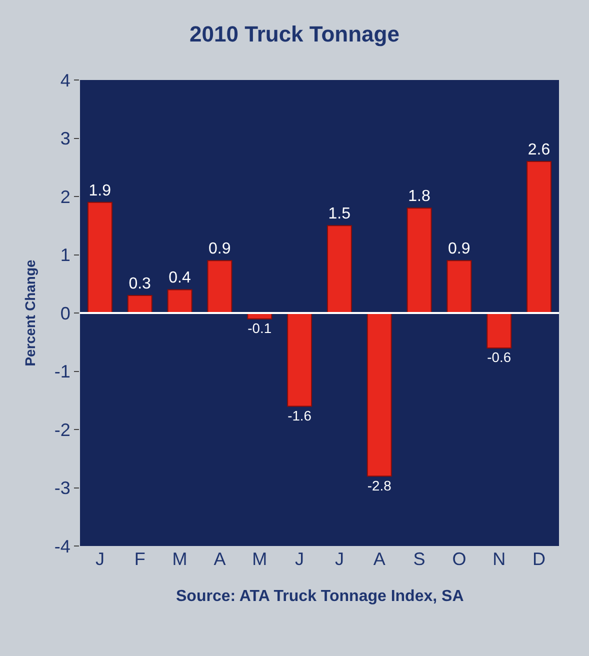  What do you see at coordinates (65, 255) in the screenshot?
I see `y-tick-label: 1` at bounding box center [65, 255].